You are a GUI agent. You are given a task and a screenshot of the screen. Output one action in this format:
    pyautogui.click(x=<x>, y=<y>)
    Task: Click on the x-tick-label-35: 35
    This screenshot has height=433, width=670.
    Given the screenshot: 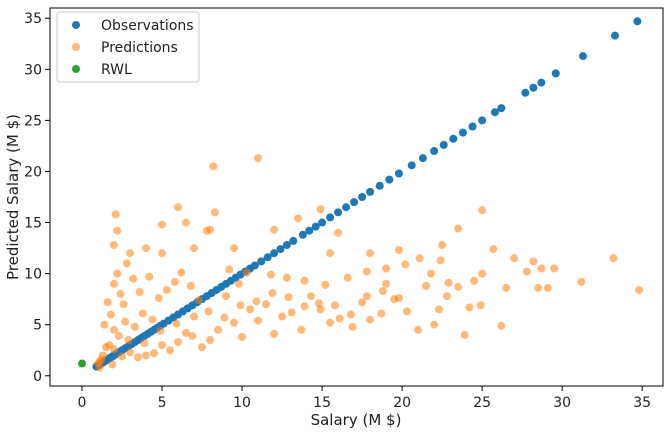 What is the action you would take?
    pyautogui.click(x=642, y=403)
    